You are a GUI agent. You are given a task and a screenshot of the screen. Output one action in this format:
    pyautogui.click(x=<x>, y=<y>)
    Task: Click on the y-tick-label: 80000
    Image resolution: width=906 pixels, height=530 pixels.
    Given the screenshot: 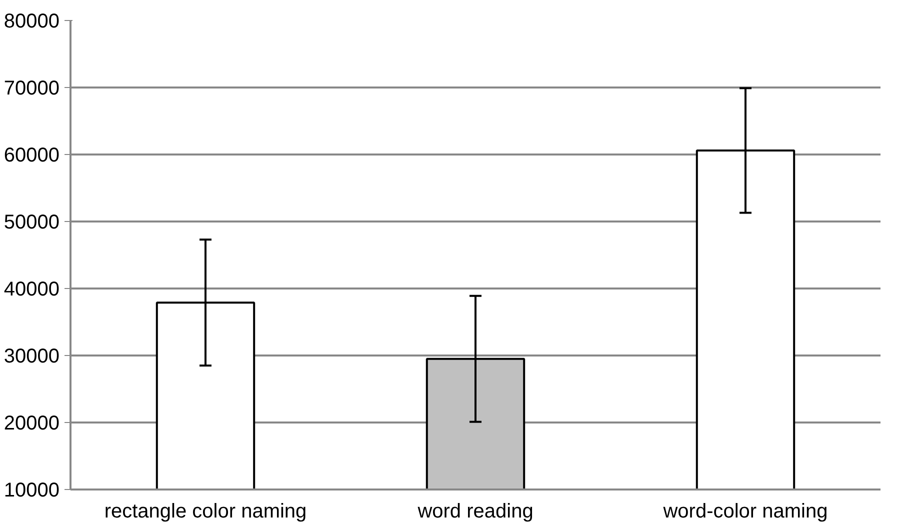 What is the action you would take?
    pyautogui.click(x=32, y=21)
    